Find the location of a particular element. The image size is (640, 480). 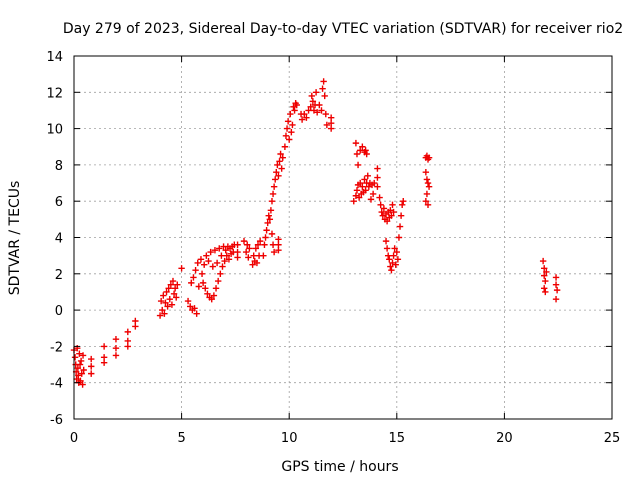

y-tick-label: 2 is located at coordinates (59, 275).